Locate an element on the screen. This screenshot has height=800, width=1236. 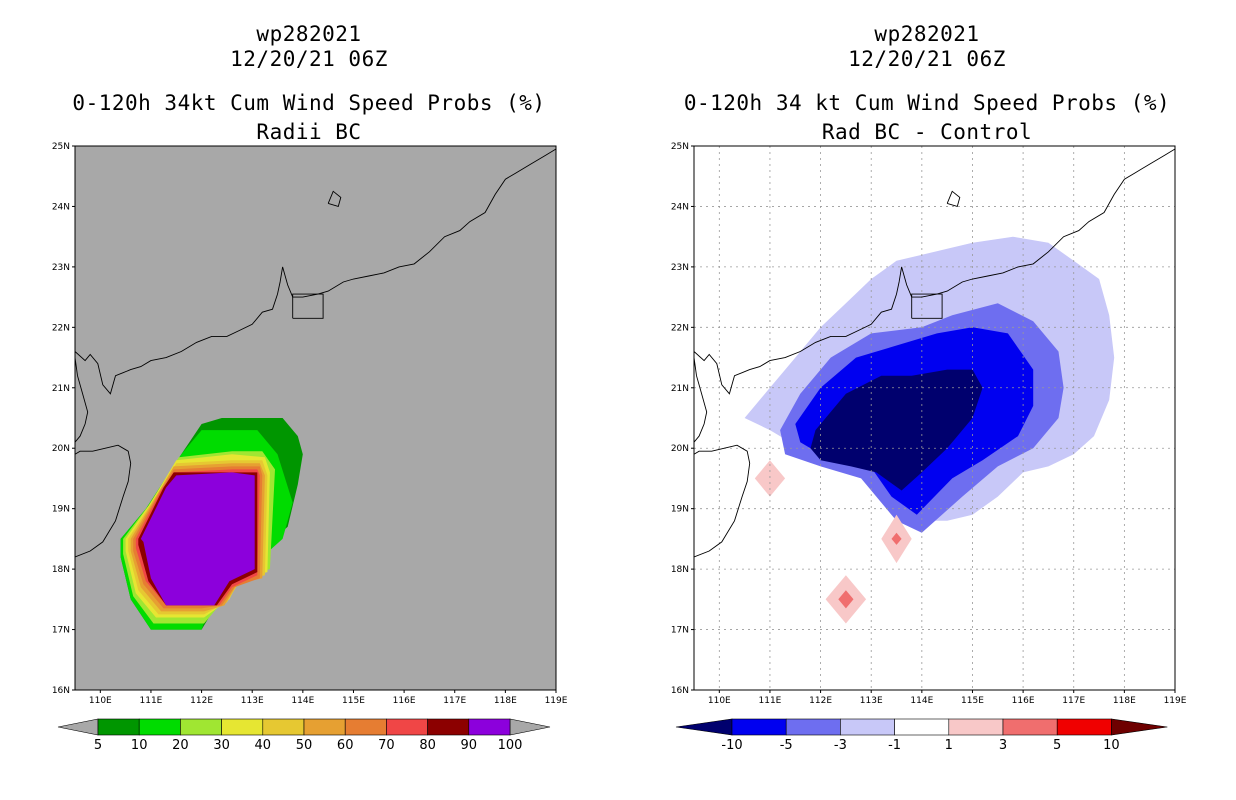
colorbar-label: 30 is located at coordinates (221, 745).